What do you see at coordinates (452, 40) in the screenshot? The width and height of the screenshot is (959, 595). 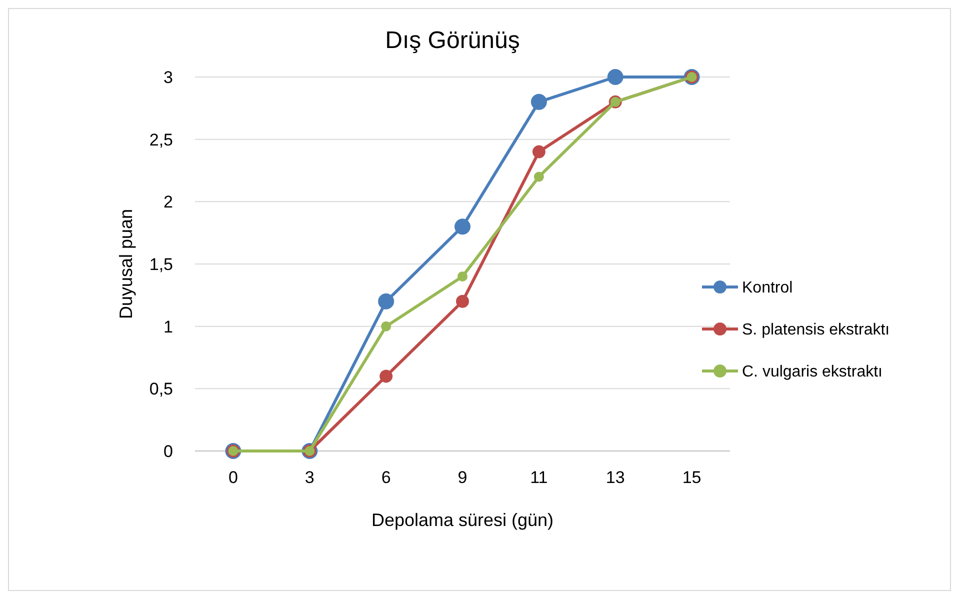 I see `chart-title: Dış Görünüş` at bounding box center [452, 40].